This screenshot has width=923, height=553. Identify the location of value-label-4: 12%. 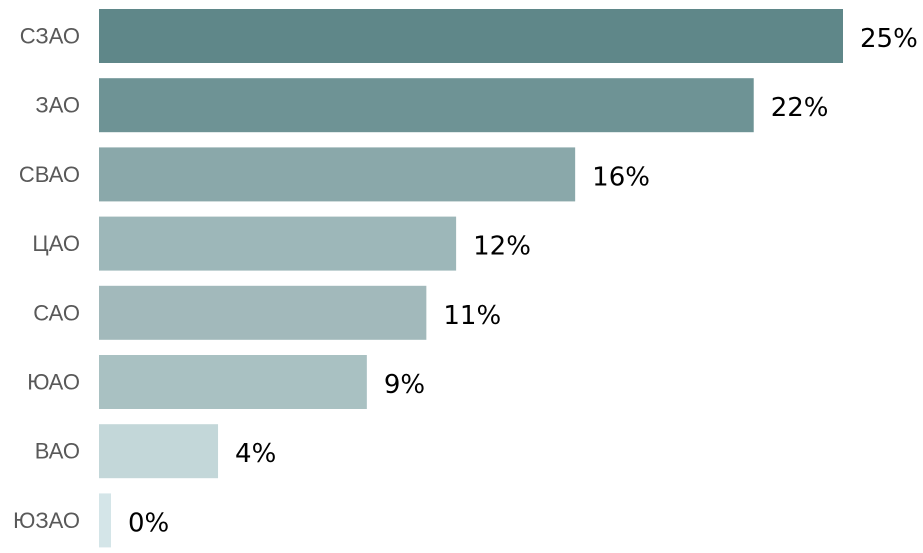
(502, 247).